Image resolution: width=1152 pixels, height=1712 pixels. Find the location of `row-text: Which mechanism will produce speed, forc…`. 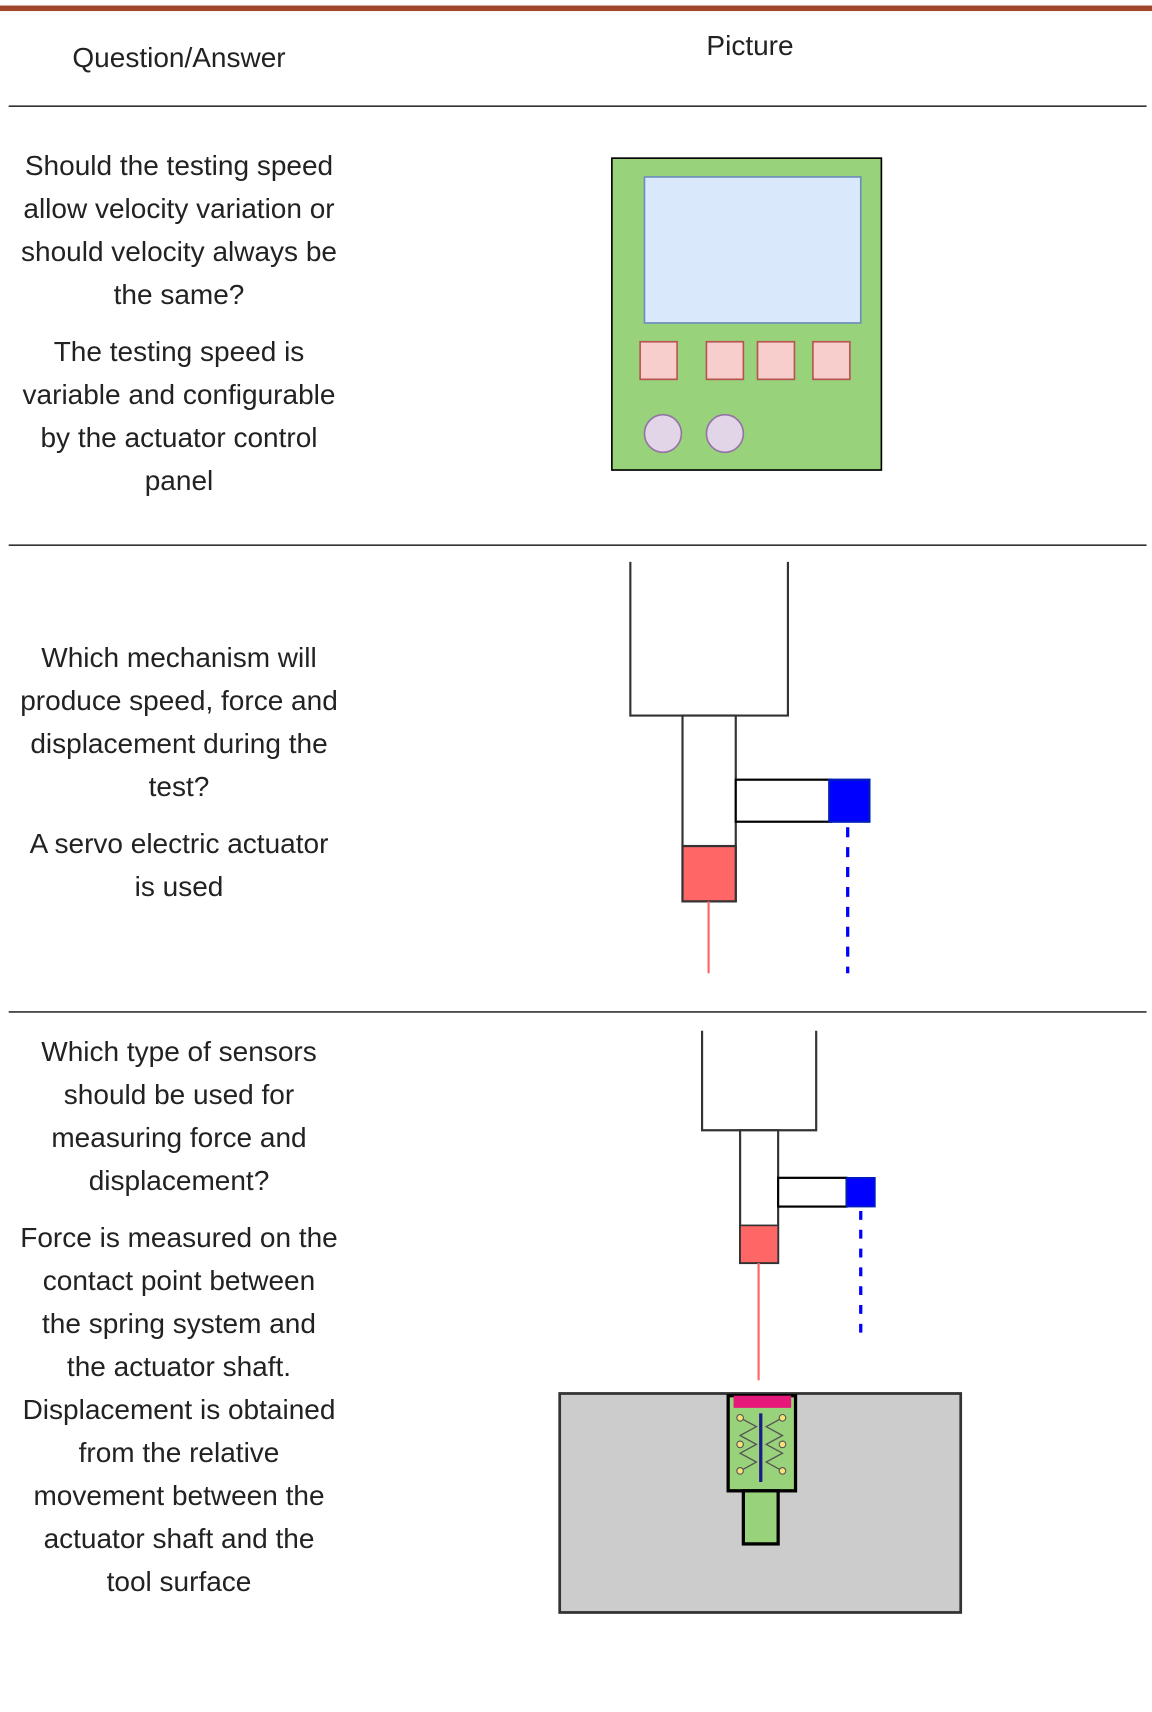

row-text: Which mechanism will produce speed, forc… is located at coordinates (179, 778).